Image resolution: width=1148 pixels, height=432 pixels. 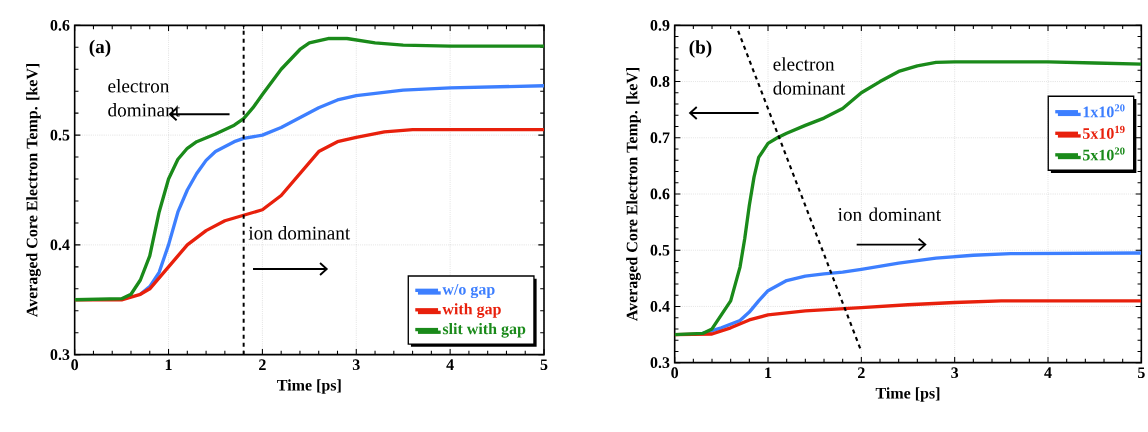 What do you see at coordinates (1104, 111) in the screenshot?
I see `legend-label: 1x10$^{20}$` at bounding box center [1104, 111].